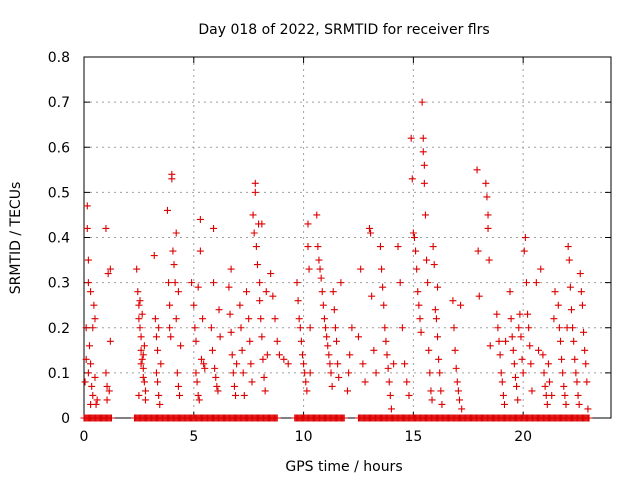 The image size is (640, 480). I want to click on x-axis-label: GPS time / hours, so click(343, 467).